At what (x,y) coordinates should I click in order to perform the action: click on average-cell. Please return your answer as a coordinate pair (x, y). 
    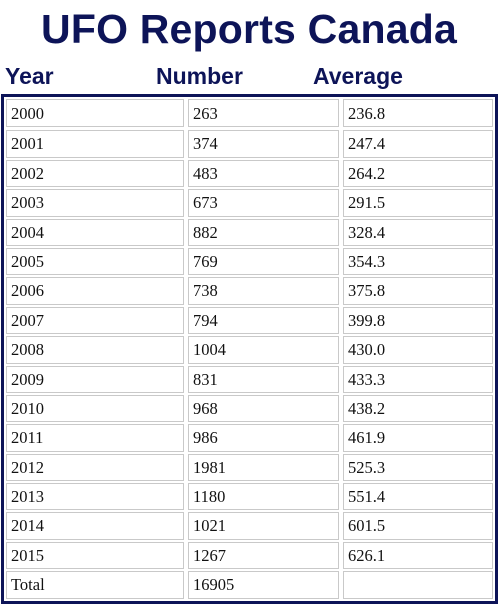
    Looking at the image, I should click on (418, 585).